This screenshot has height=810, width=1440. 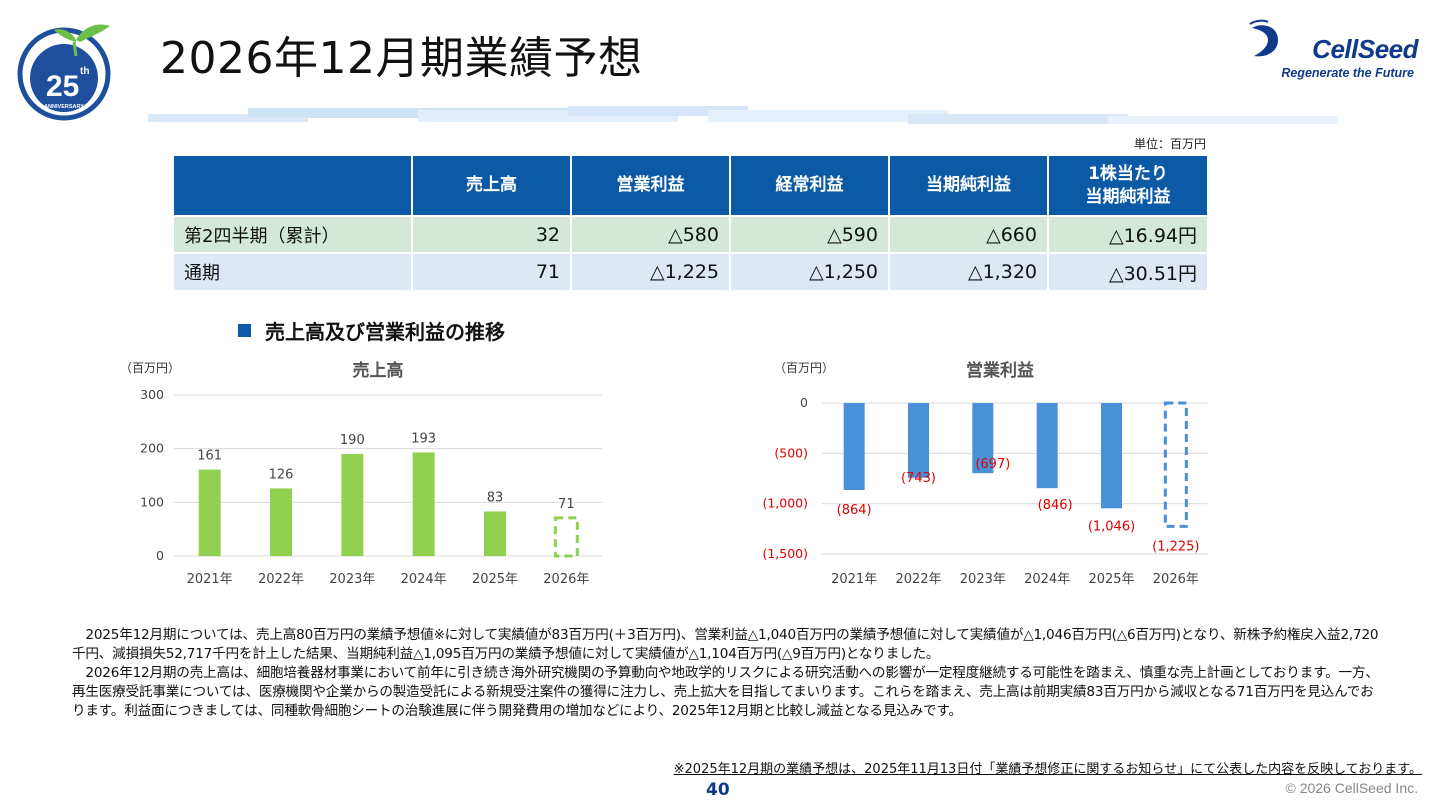 I want to click on table-cell: 71, so click(x=492, y=271).